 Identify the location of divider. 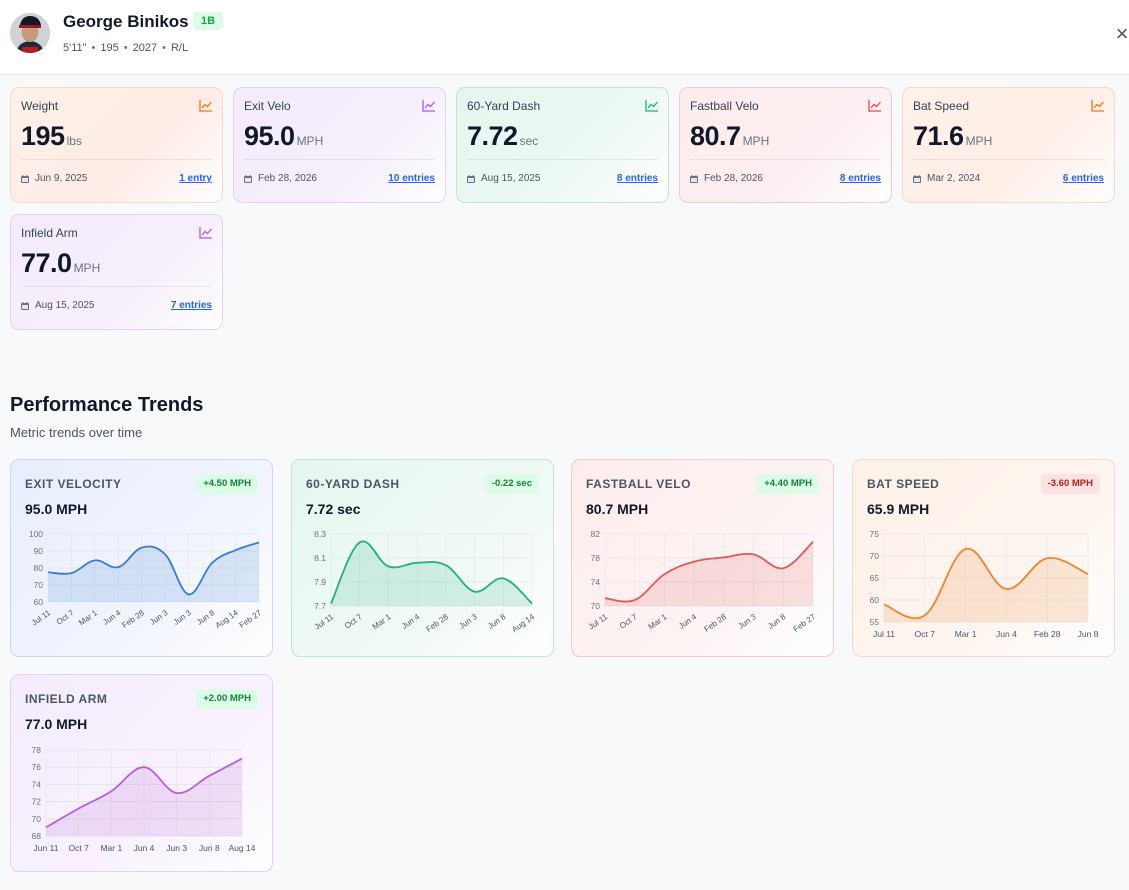
(116, 159).